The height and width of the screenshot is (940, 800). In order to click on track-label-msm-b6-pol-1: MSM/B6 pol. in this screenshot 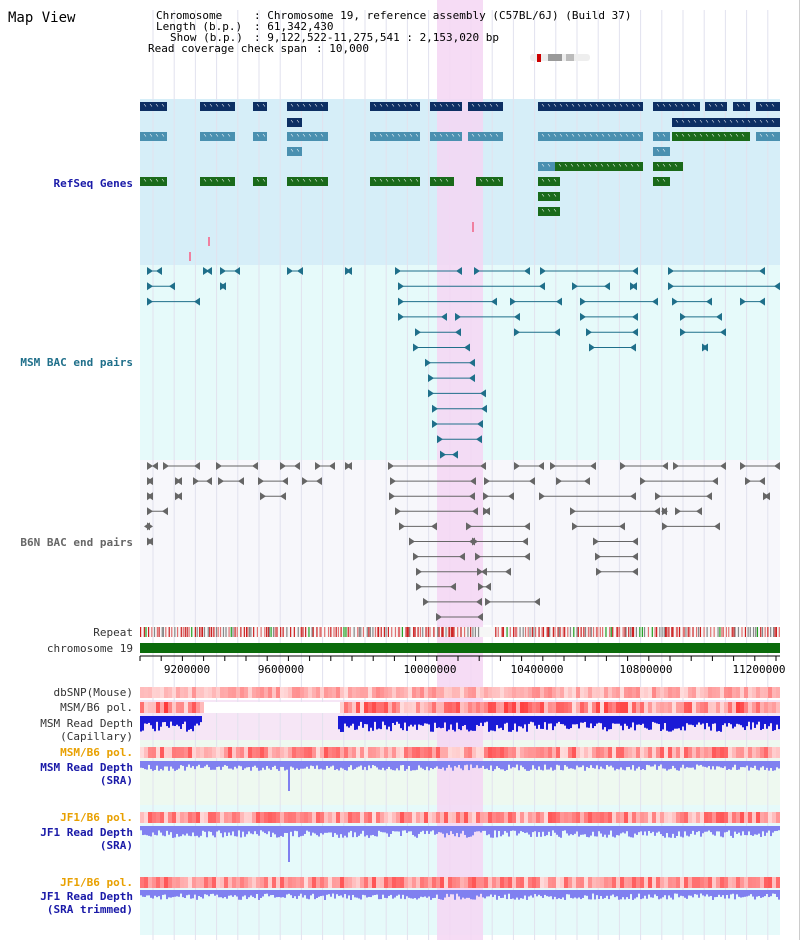, I will do `click(96, 707)`.